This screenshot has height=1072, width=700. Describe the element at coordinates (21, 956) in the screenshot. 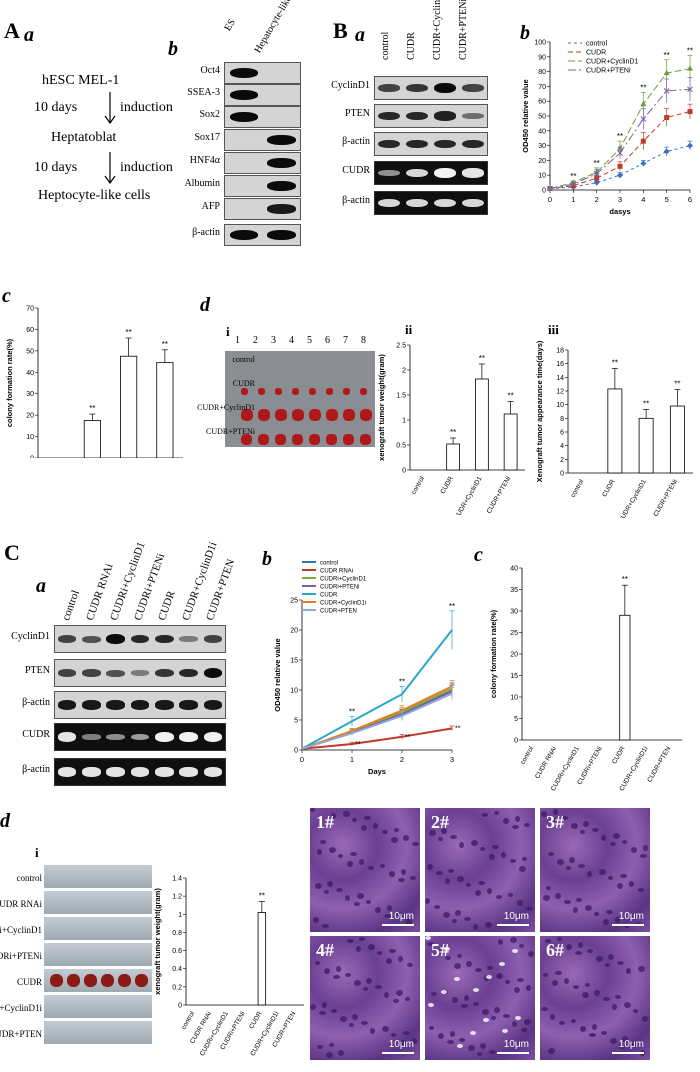

I see `tumor-row-label: CUDRi+PTENi` at that location.